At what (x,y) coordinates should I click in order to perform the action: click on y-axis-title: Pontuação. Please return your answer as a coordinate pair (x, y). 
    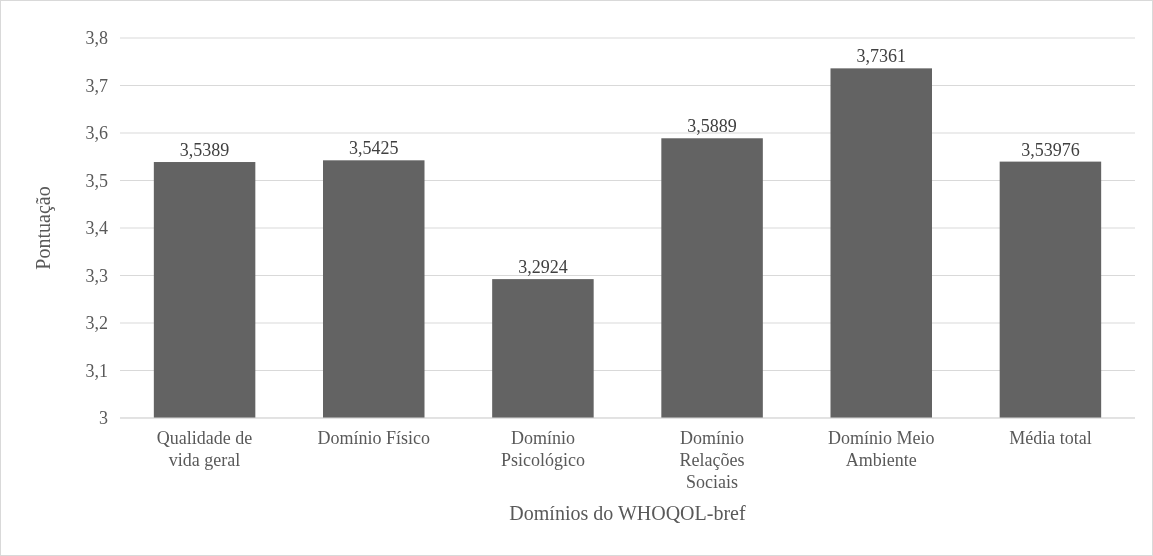
    Looking at the image, I should click on (43, 228).